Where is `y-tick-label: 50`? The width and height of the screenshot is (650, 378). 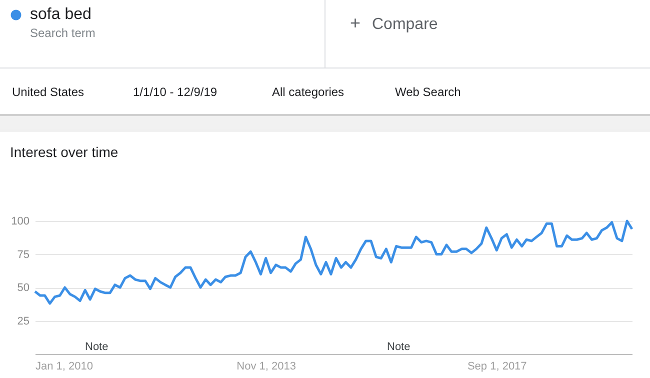
y-tick-label: 50 is located at coordinates (23, 288).